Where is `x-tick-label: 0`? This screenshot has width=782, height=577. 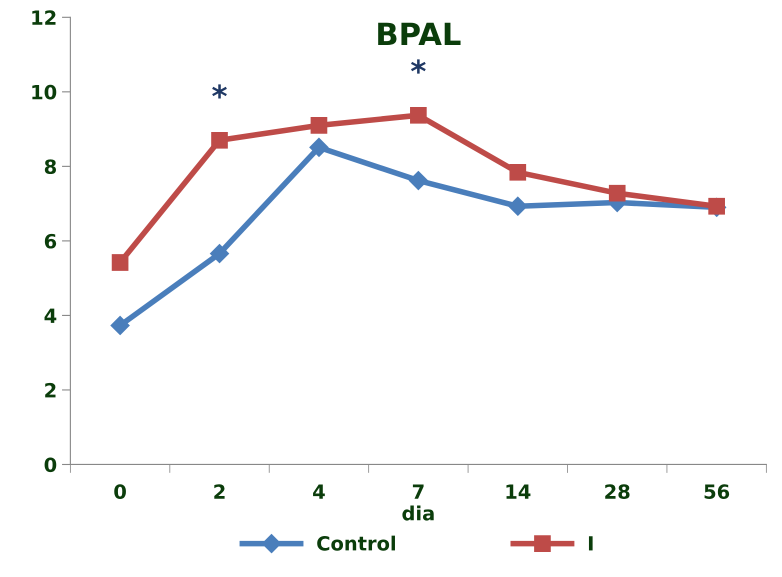 x-tick-label: 0 is located at coordinates (120, 491).